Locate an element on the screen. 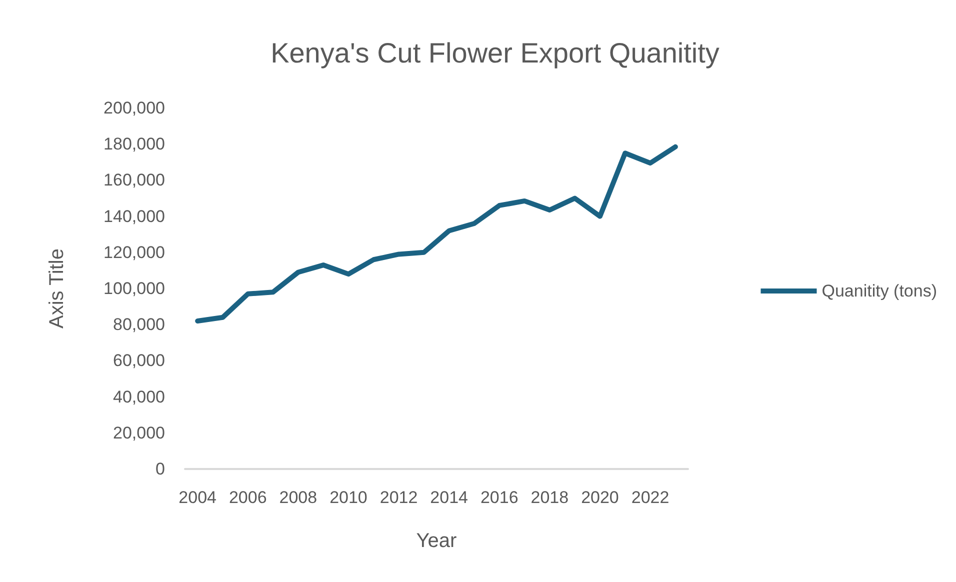  y-tick-label: 40,000 is located at coordinates (139, 396).